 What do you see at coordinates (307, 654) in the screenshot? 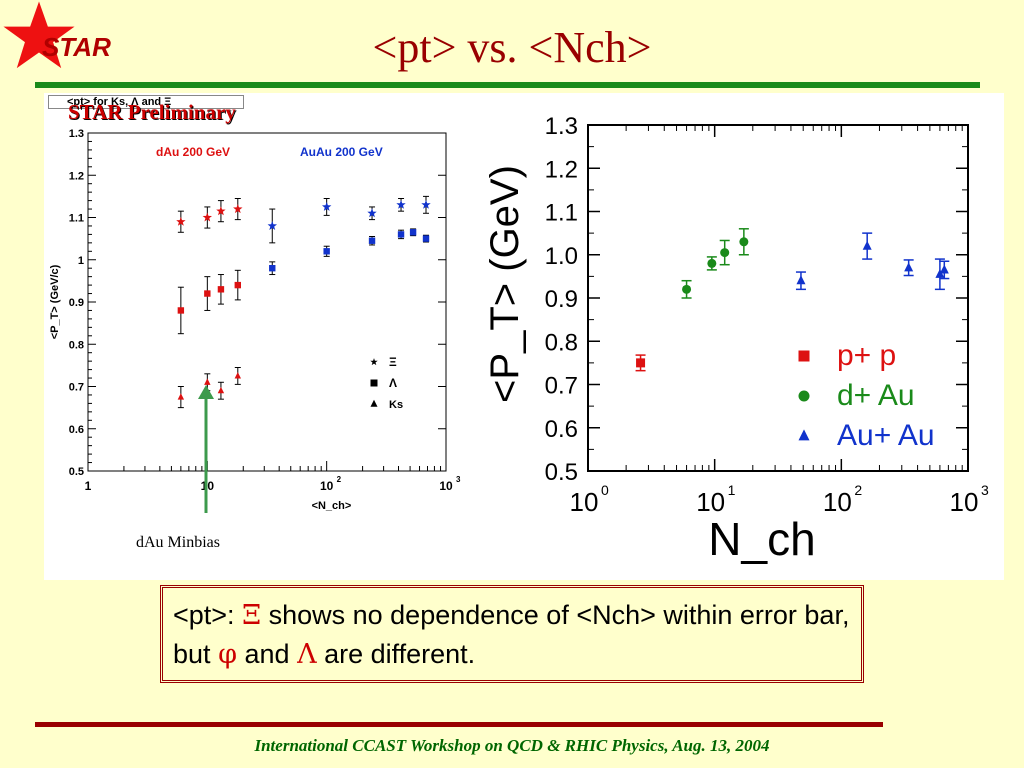
I see `lambda-symbol: Λ` at bounding box center [307, 654].